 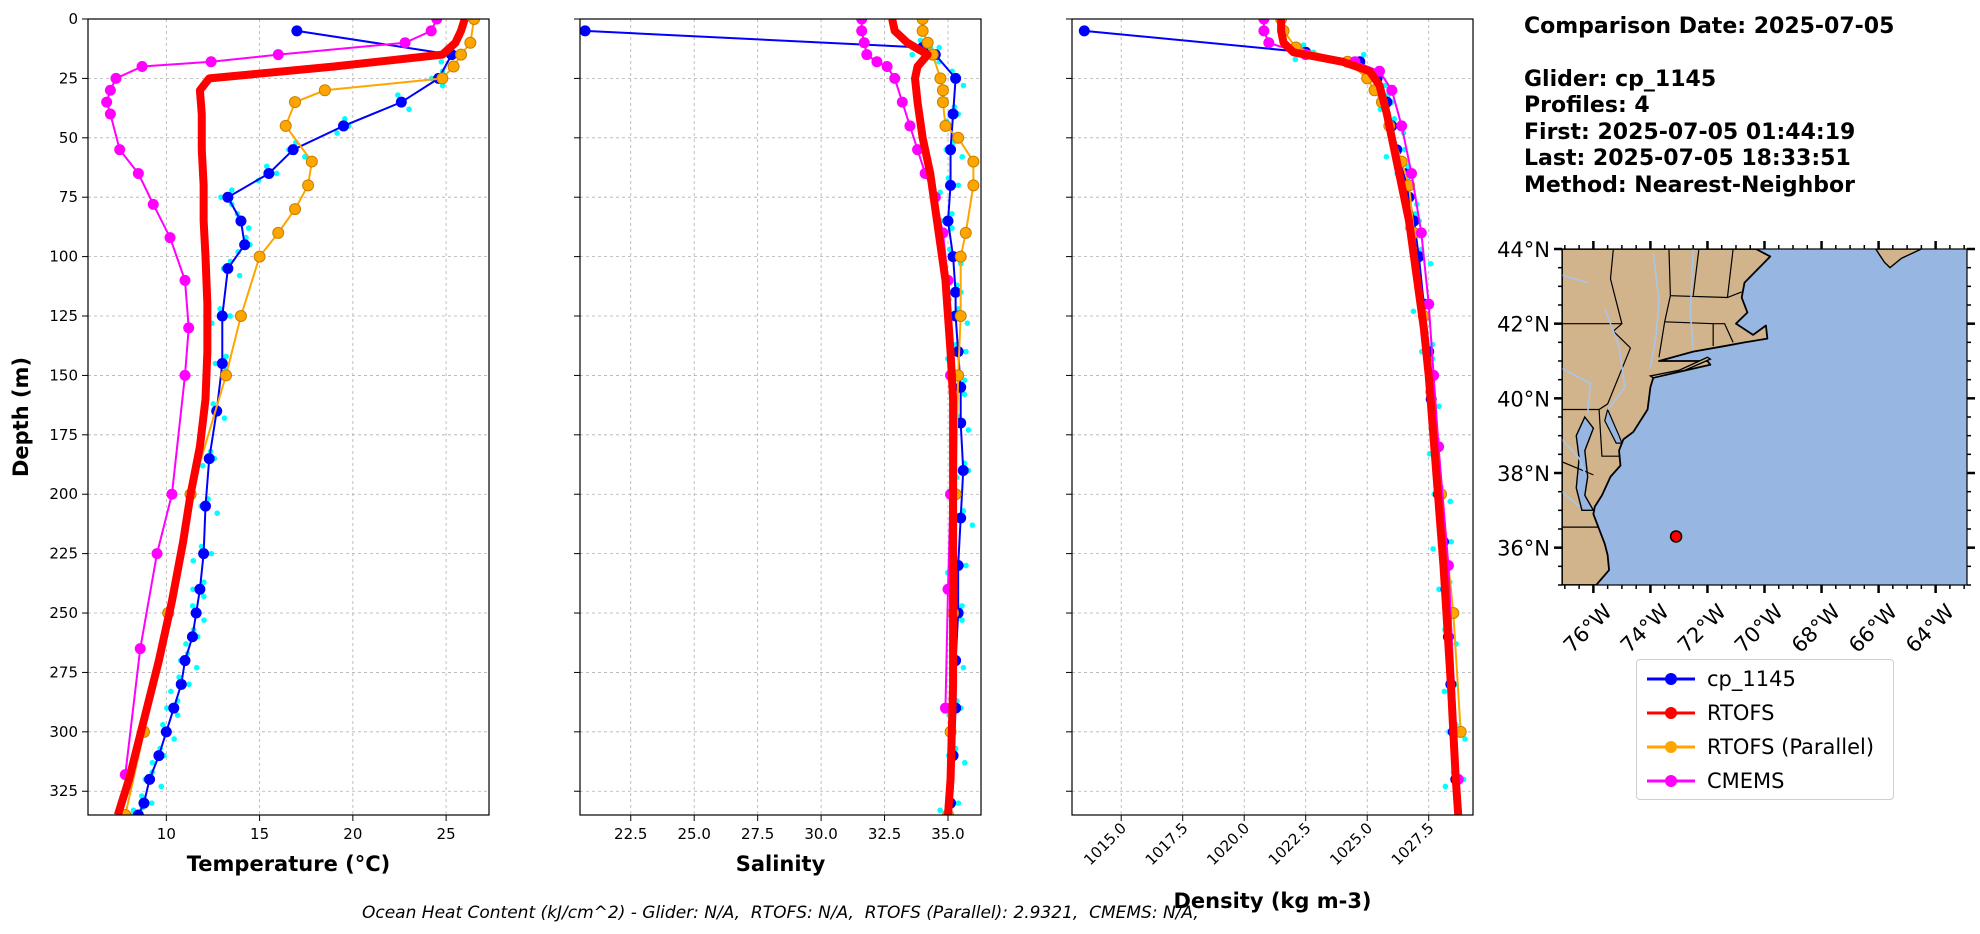 I want to click on legend-item-rtofs: RTOFS, so click(x=1710, y=713).